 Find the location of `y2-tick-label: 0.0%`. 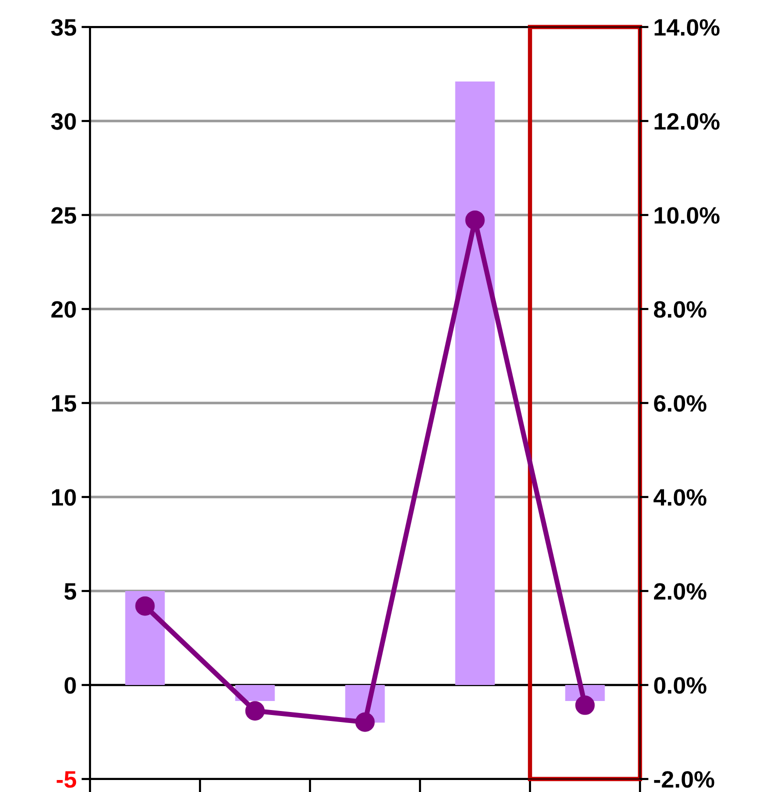

y2-tick-label: 0.0% is located at coordinates (680, 685).